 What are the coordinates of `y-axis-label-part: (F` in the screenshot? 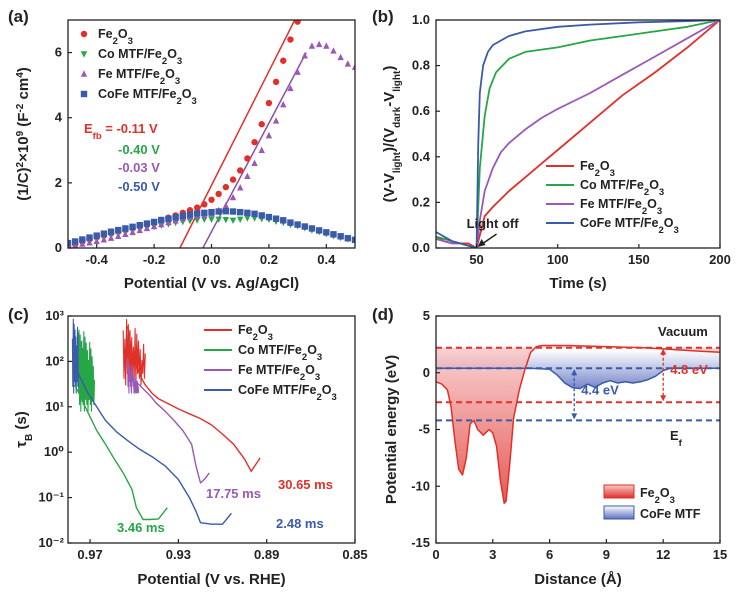 It's located at (23, 122).